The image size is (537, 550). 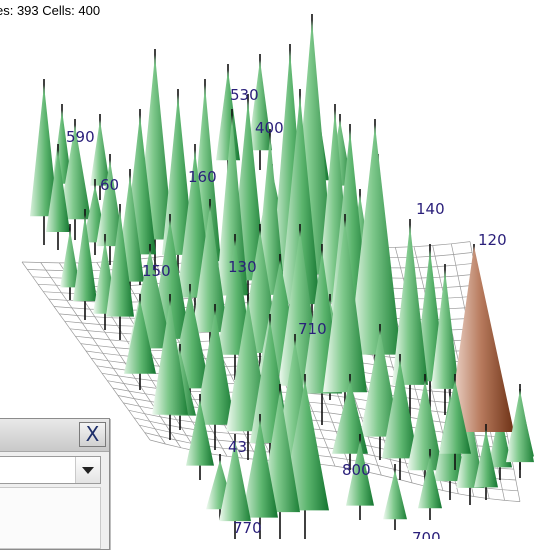 I want to click on plot-label: 120, so click(x=492, y=240).